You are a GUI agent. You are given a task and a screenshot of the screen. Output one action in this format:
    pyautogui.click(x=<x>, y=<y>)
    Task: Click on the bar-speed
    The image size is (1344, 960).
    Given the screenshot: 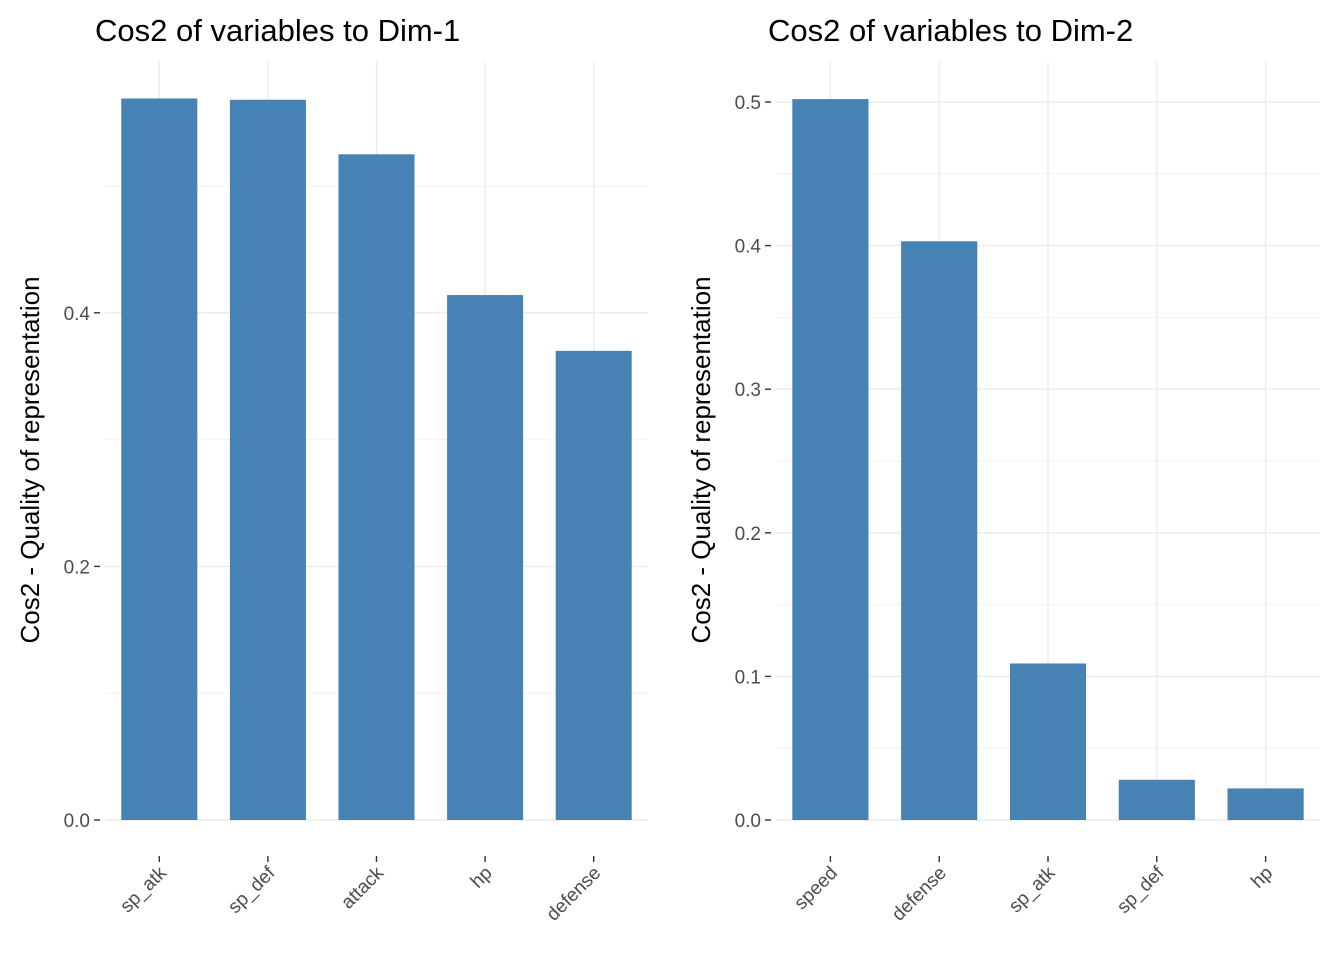 What is the action you would take?
    pyautogui.click(x=830, y=460)
    